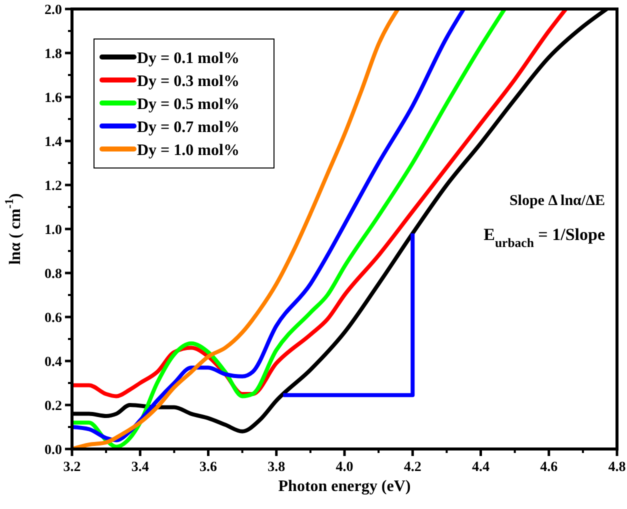  I want to click on x-tick-label: 3.4, so click(140, 467).